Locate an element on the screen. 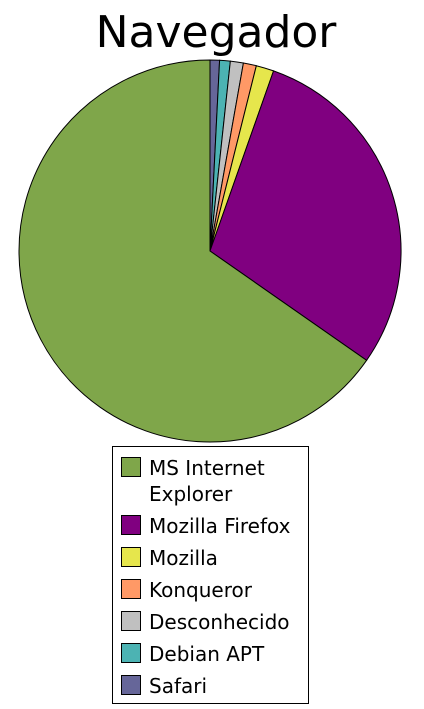  legend-item: MS Internet Explorer is located at coordinates (215, 481).